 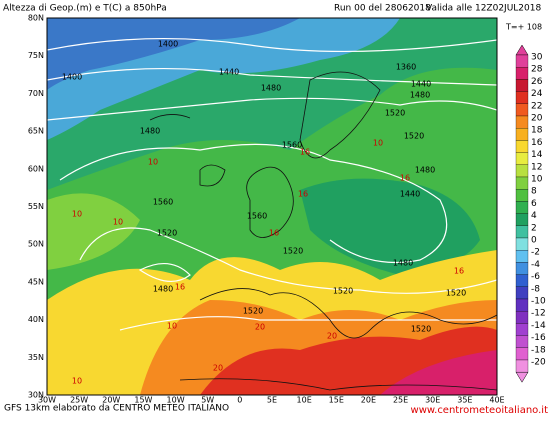 What do you see at coordinates (304, 400) in the screenshot?
I see `lon-label: 10E` at bounding box center [304, 400].